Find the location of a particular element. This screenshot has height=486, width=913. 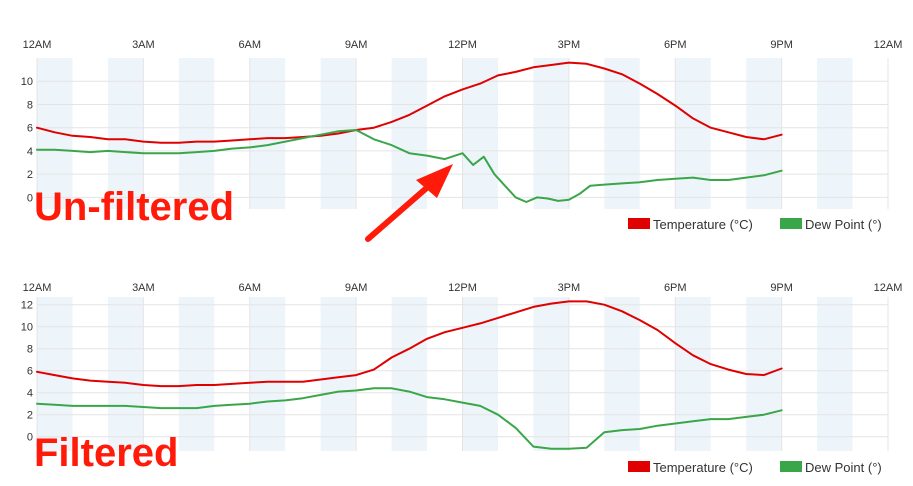

chart-overlay-label: Filtered is located at coordinates (106, 453).